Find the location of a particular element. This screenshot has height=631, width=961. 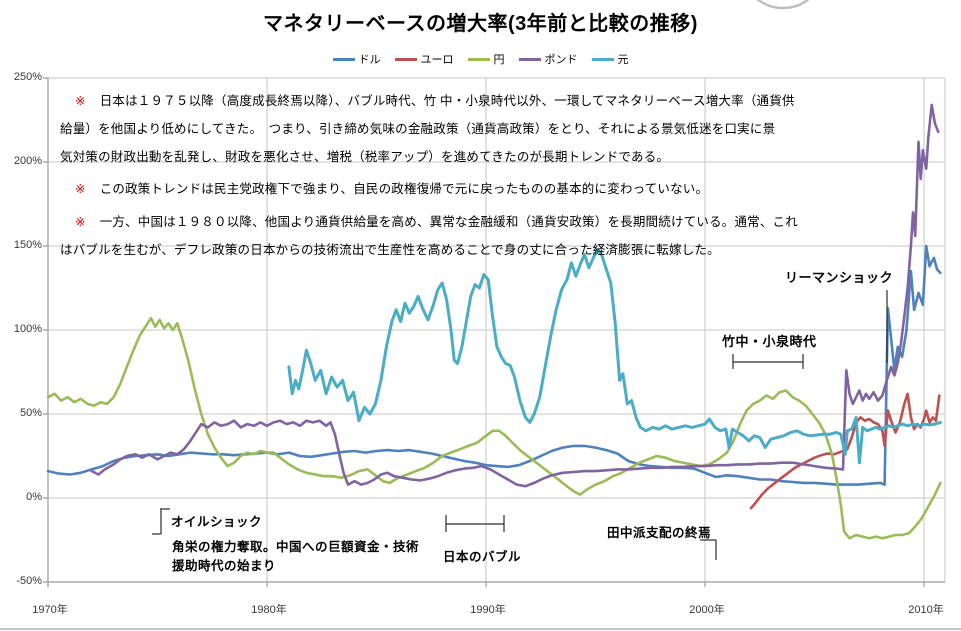

corner-arc-decoration is located at coordinates (783, 5).